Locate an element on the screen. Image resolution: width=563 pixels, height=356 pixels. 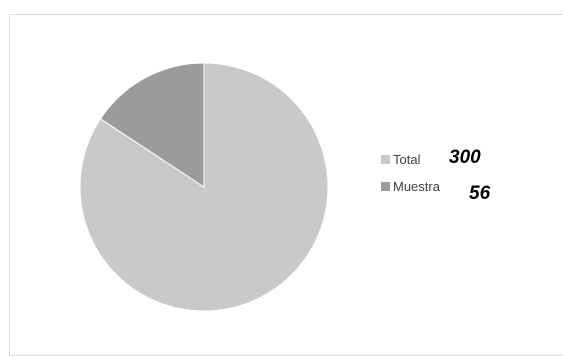
muestra-value-label: 56 is located at coordinates (480, 193).